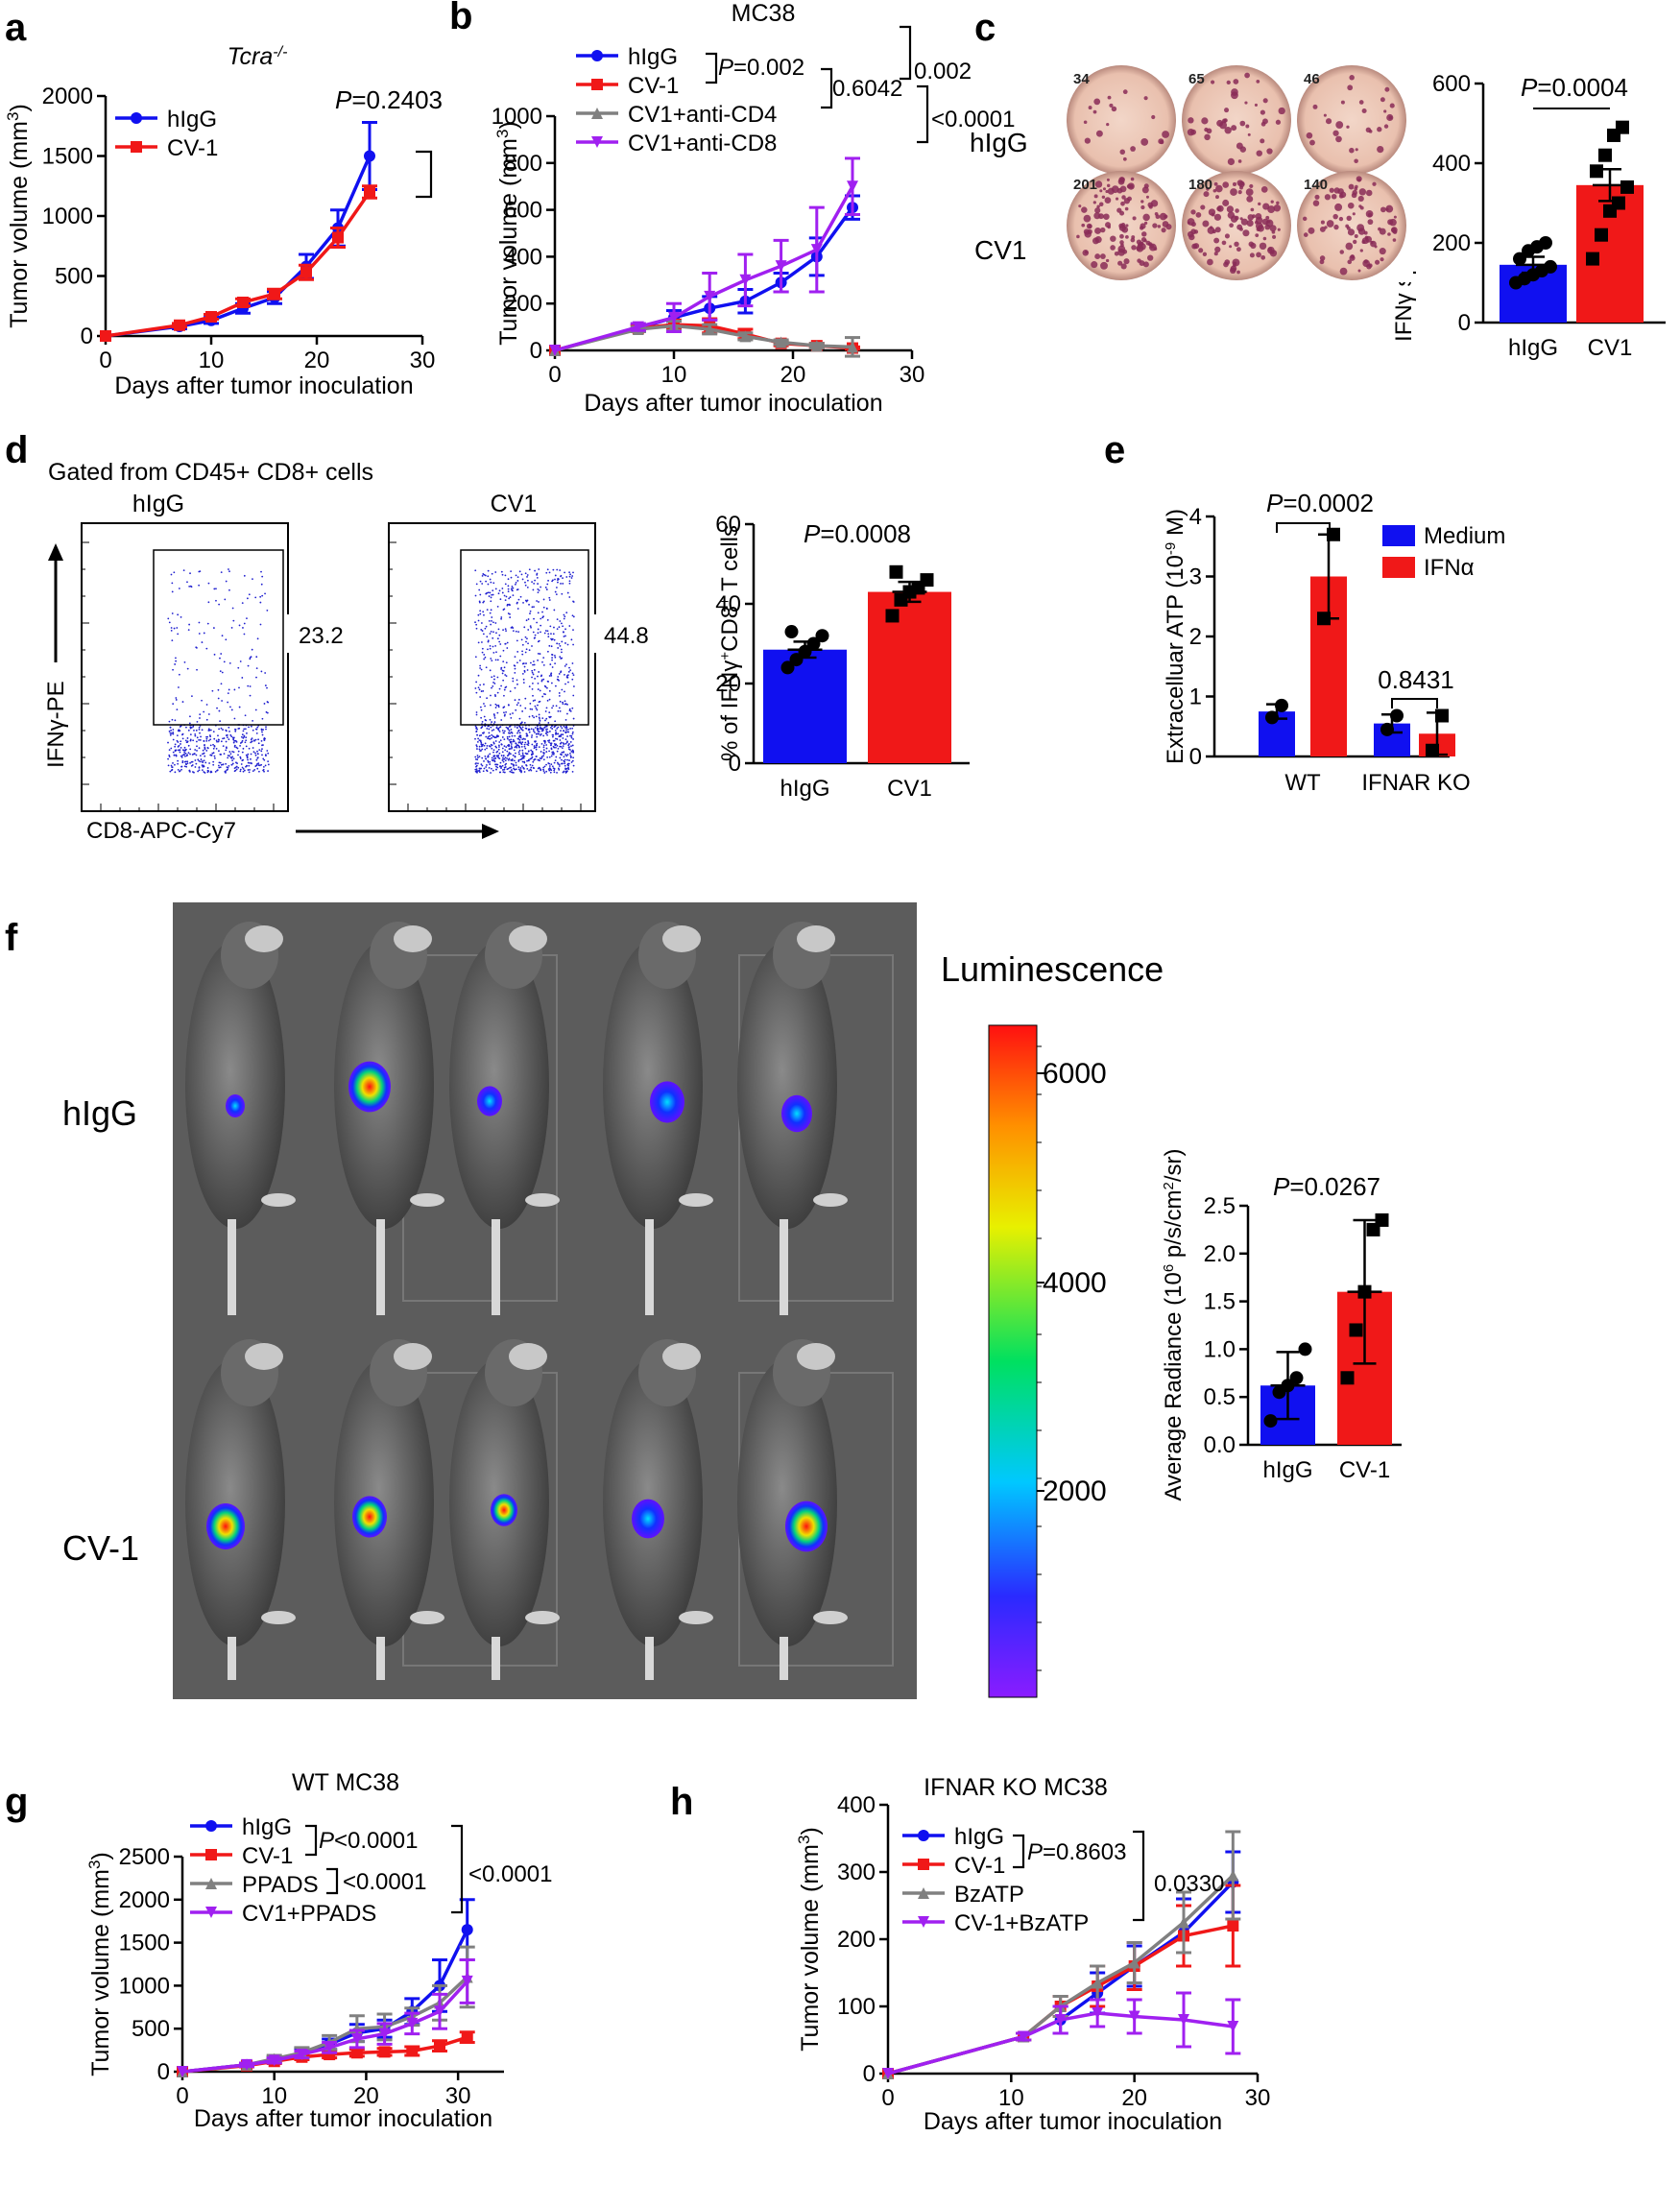 The height and width of the screenshot is (2208, 1680). I want to click on x-tick-label: IFNAR KO, so click(1415, 783).